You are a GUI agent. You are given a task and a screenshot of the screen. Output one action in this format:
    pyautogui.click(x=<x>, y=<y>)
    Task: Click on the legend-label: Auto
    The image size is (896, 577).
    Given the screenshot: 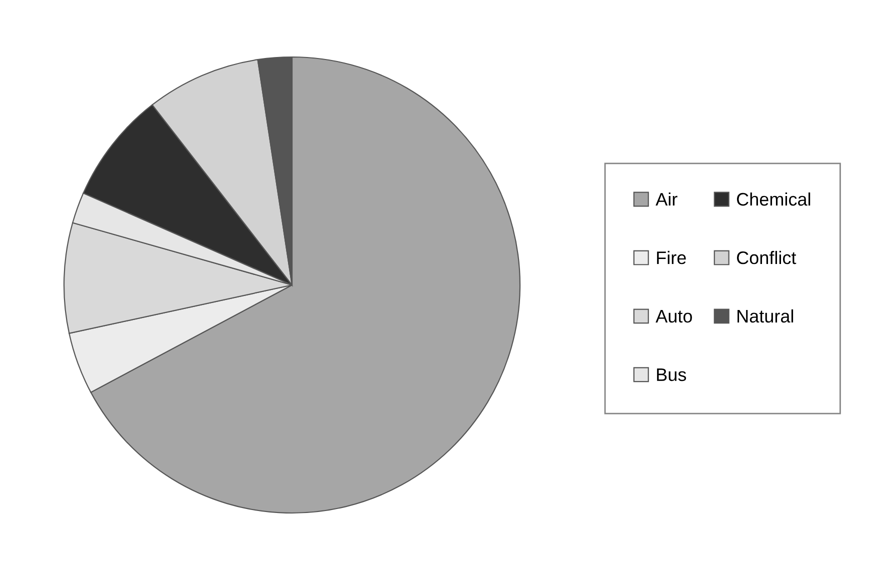 What is the action you would take?
    pyautogui.click(x=674, y=316)
    